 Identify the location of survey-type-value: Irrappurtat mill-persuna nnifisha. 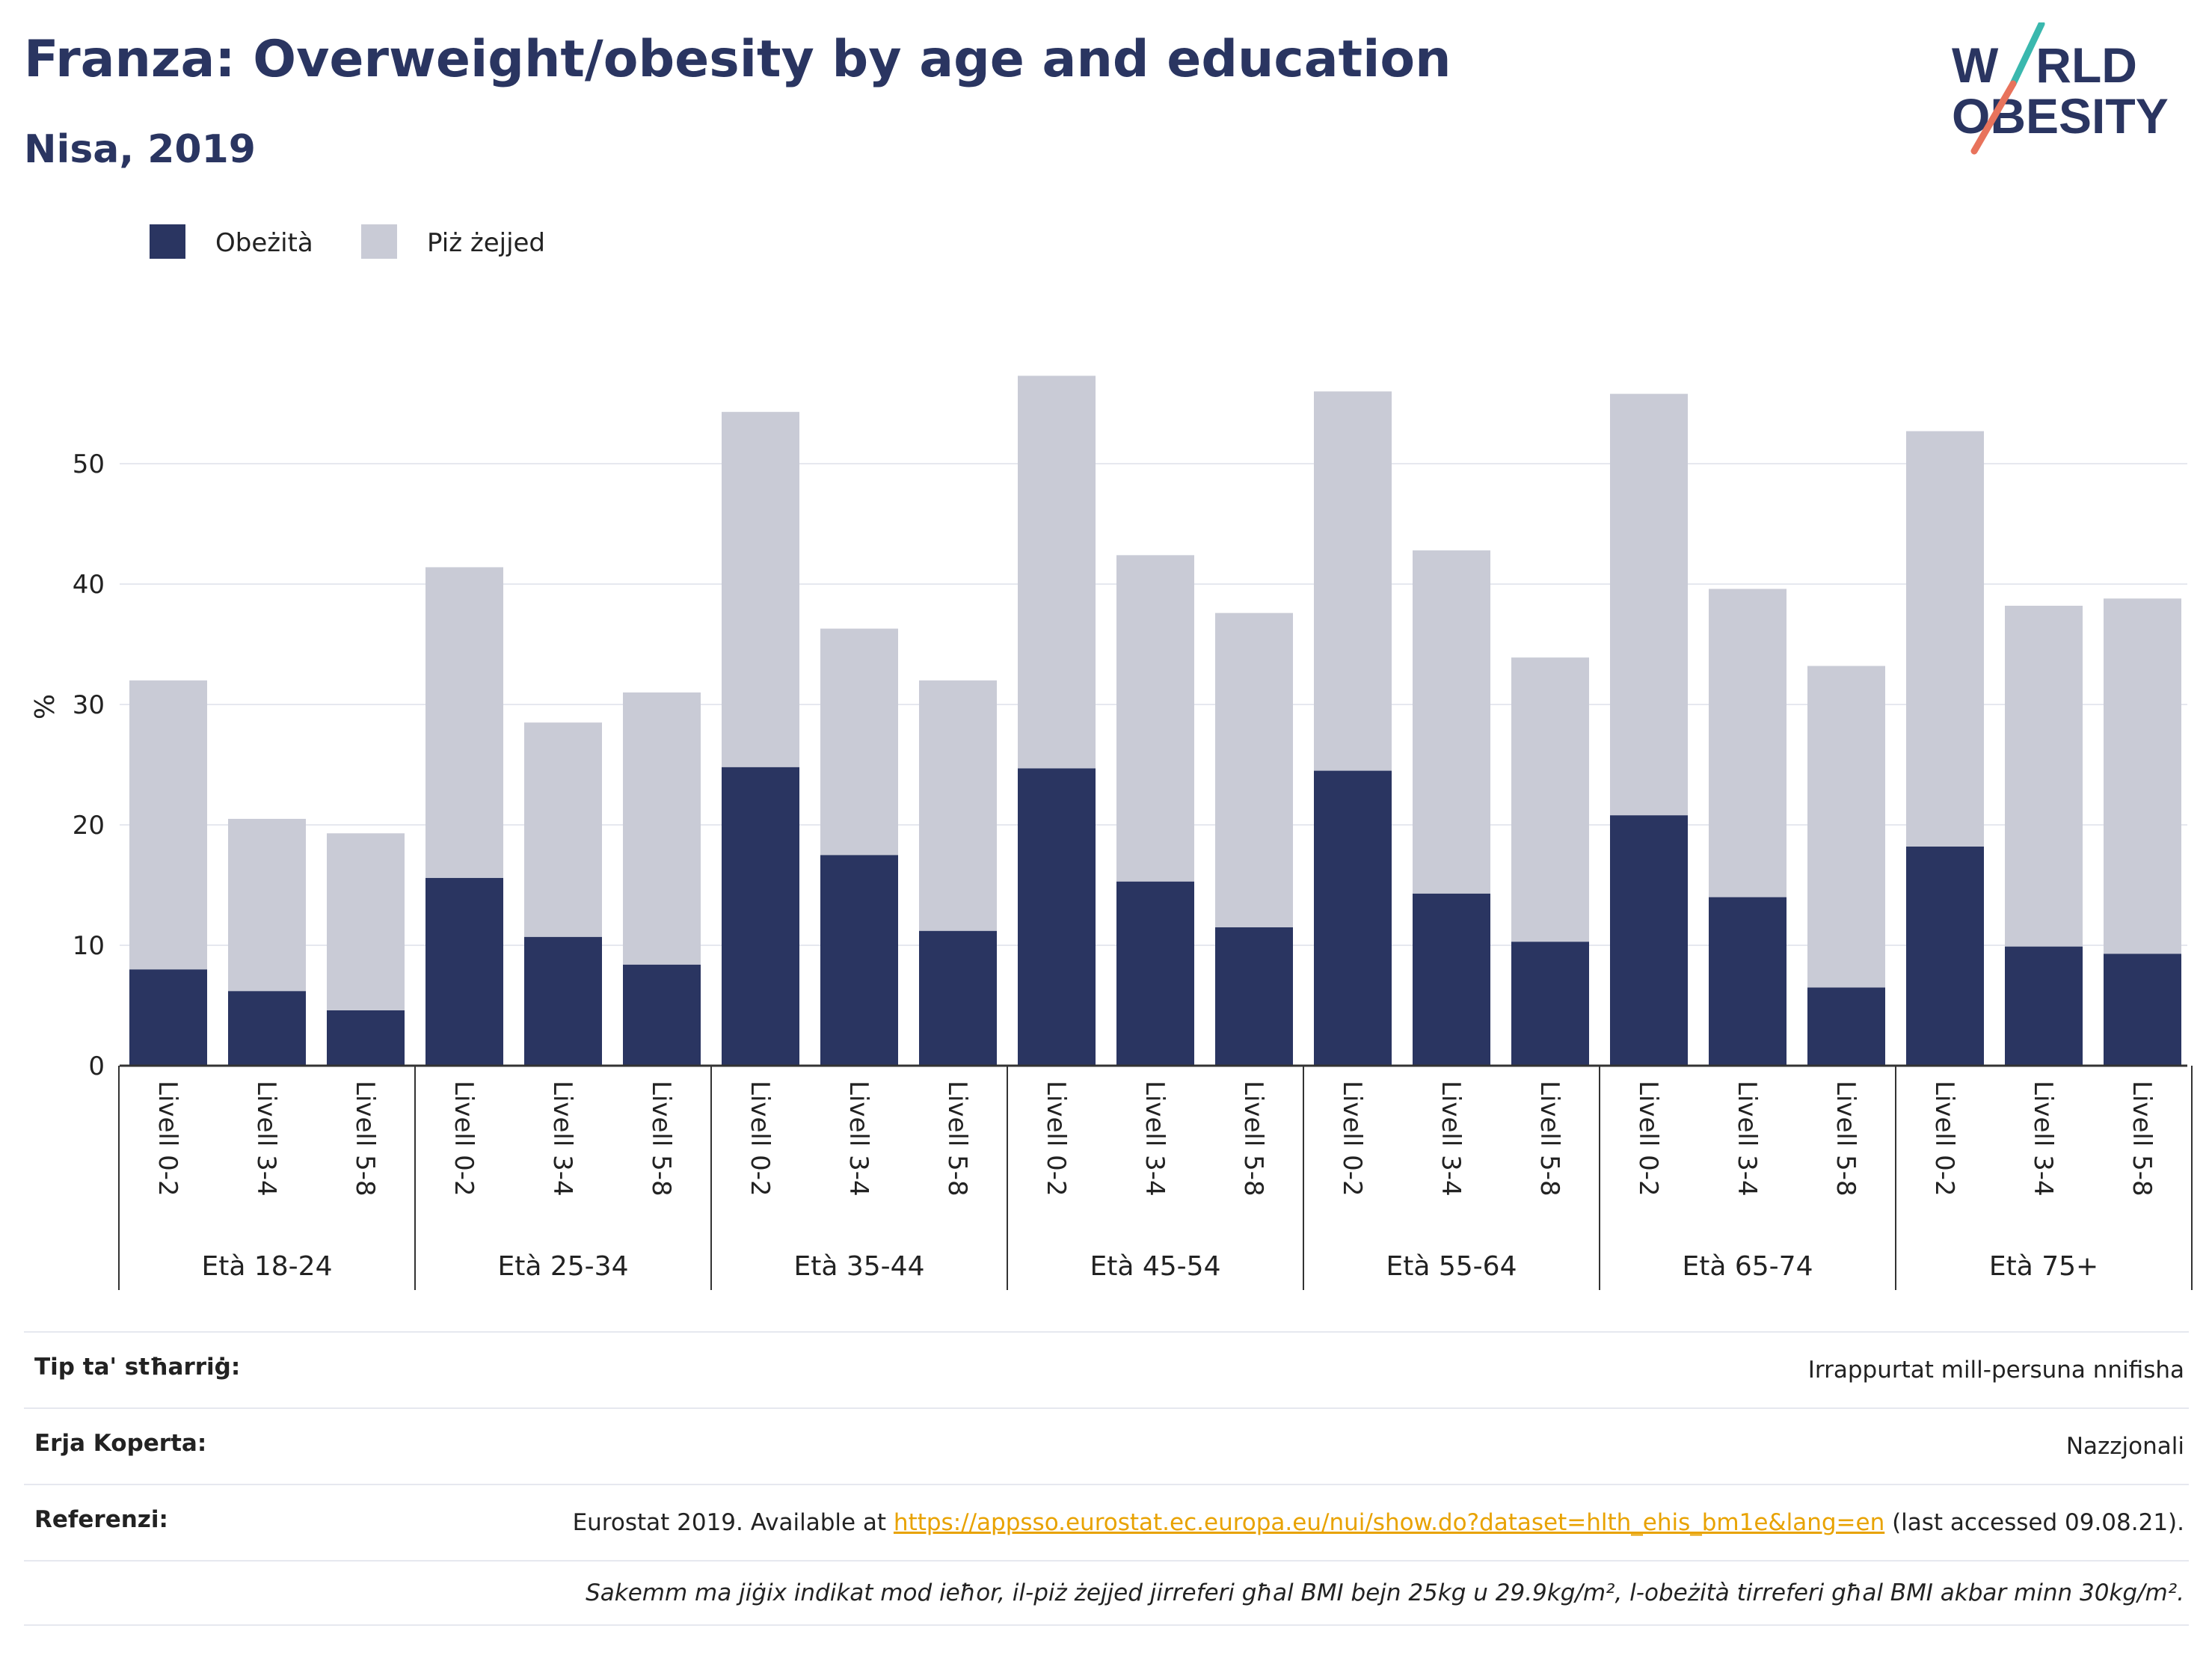
(1995, 1370).